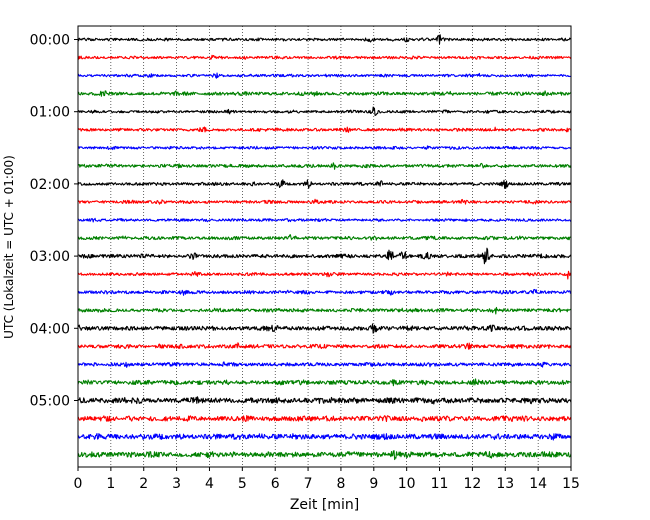  I want to click on x-tick-label: 8, so click(340, 484).